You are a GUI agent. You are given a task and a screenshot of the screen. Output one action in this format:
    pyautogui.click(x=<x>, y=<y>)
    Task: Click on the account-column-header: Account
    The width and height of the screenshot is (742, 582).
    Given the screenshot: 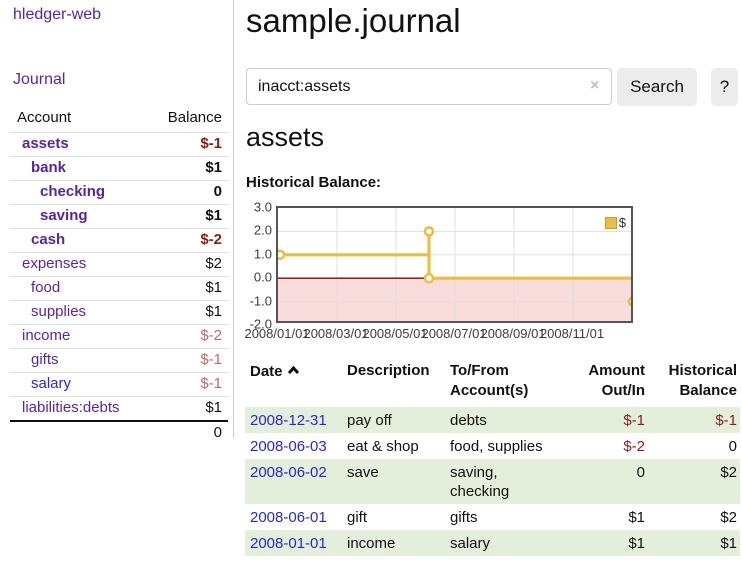 What is the action you would take?
    pyautogui.click(x=80, y=119)
    